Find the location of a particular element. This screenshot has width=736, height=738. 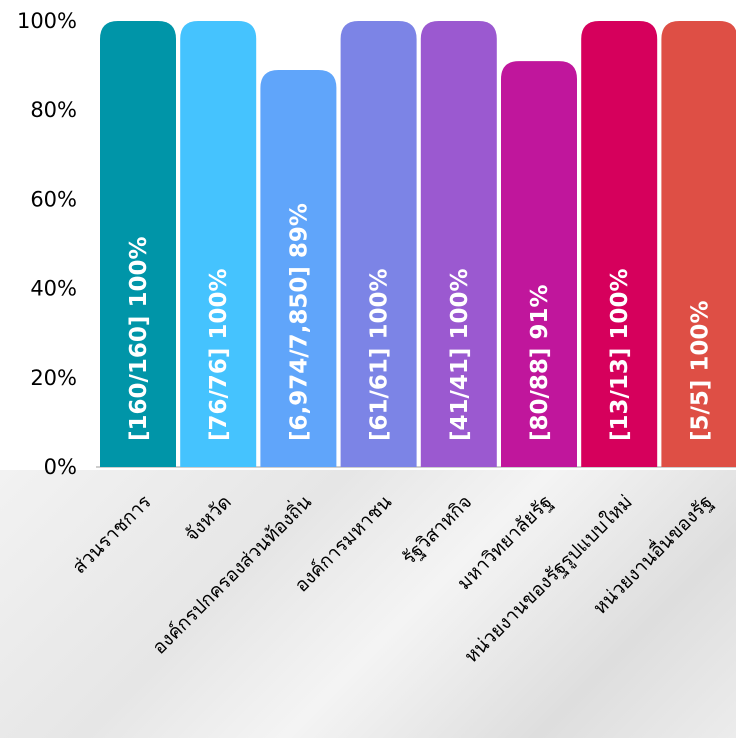

y-tick-label: 40% is located at coordinates (53, 289).